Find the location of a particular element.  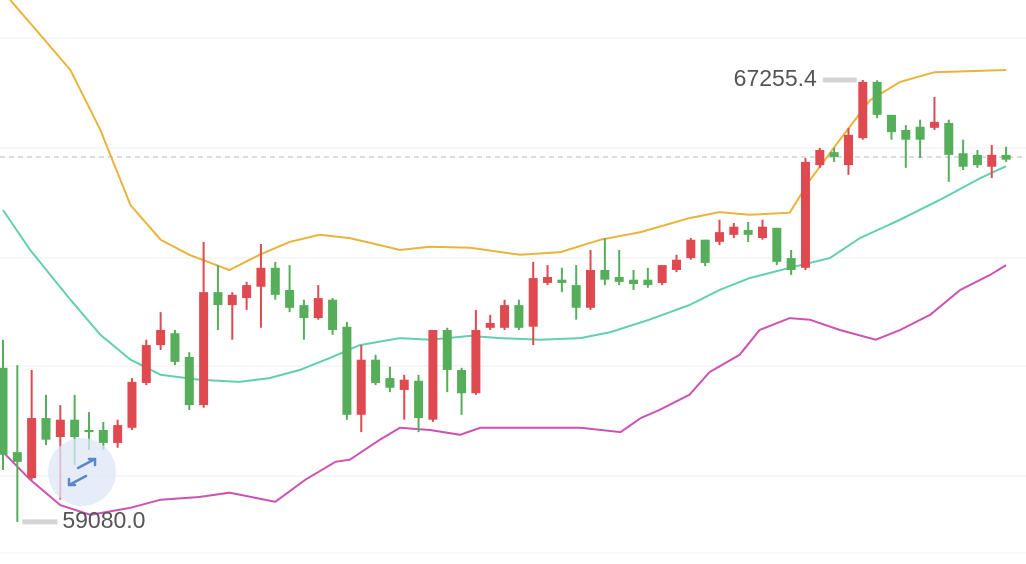

expand-button is located at coordinates (82, 472).